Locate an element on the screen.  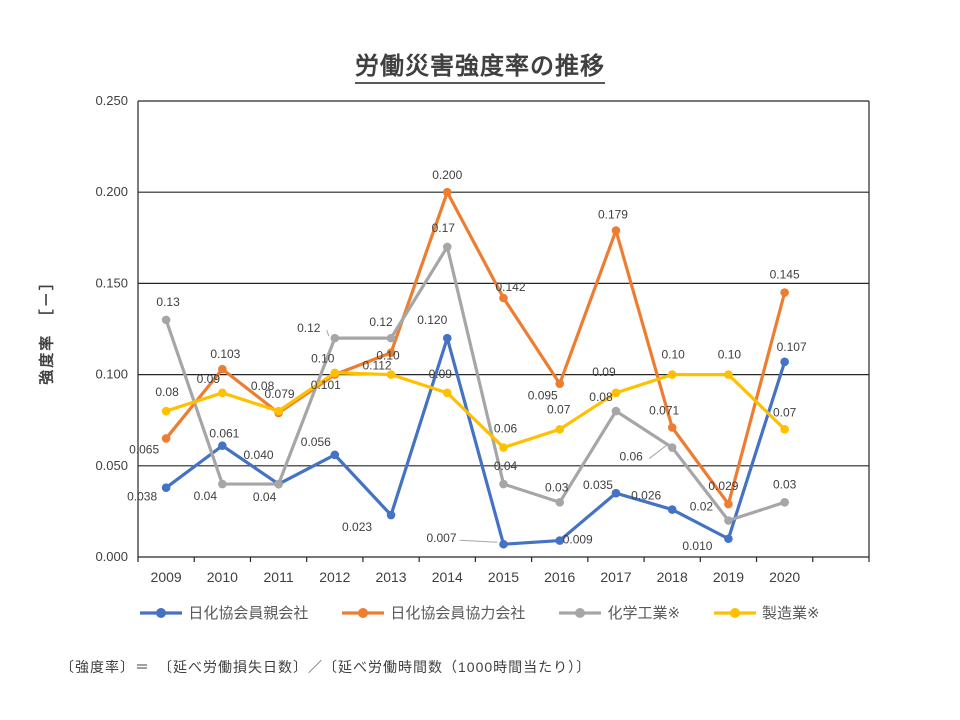
legend-item-label: 日化協会員親会社 is located at coordinates (248, 613).